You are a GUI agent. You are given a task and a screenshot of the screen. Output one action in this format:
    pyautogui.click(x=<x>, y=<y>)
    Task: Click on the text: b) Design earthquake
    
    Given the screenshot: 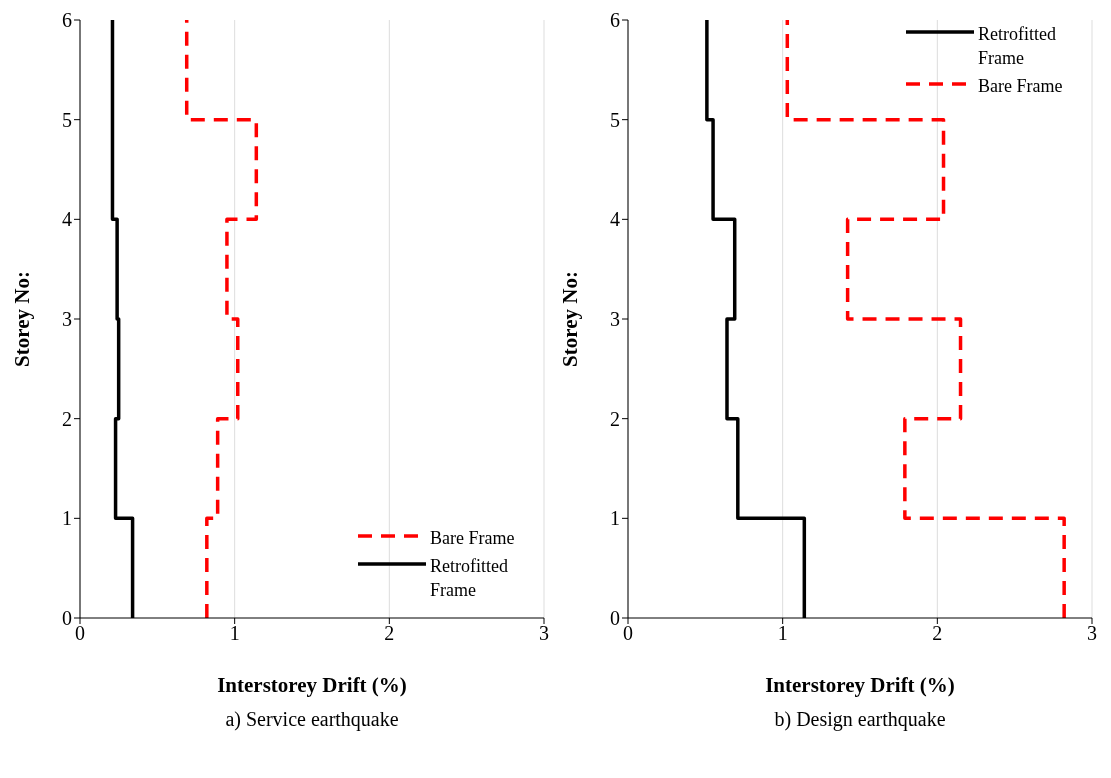 What is the action you would take?
    pyautogui.click(x=860, y=719)
    